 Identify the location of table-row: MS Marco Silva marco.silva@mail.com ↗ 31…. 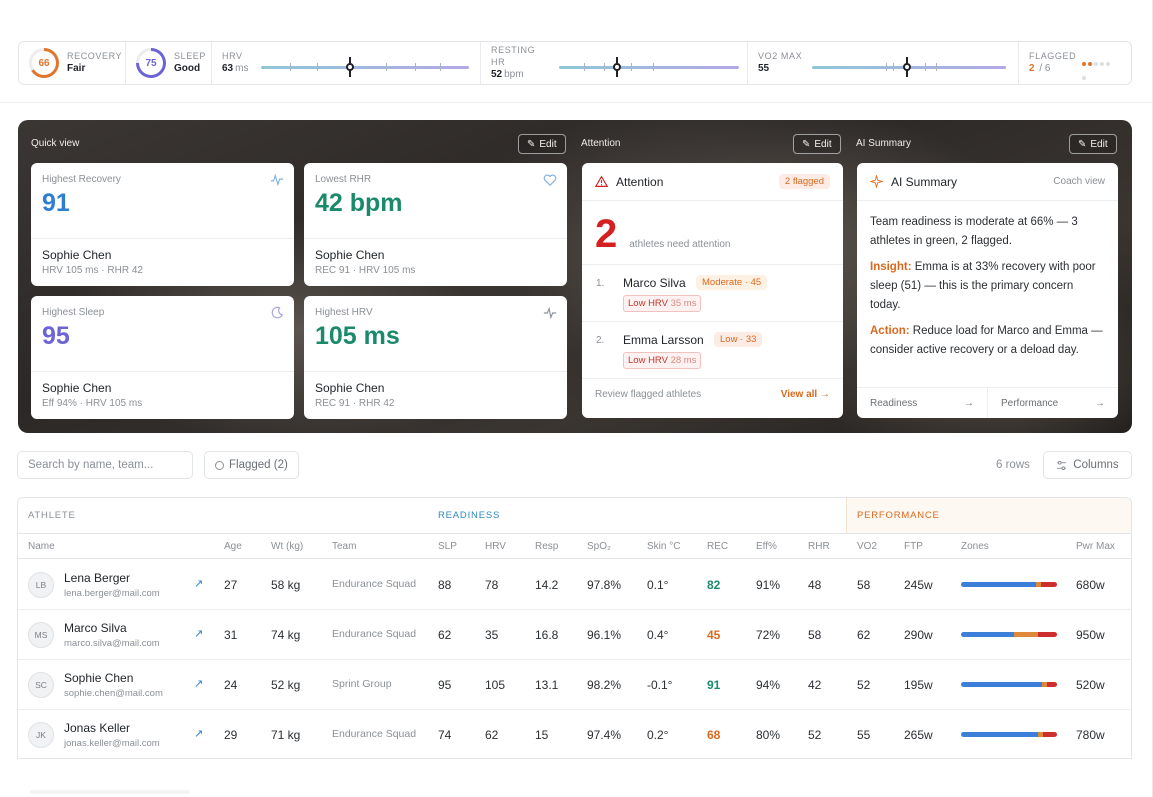
(574, 635).